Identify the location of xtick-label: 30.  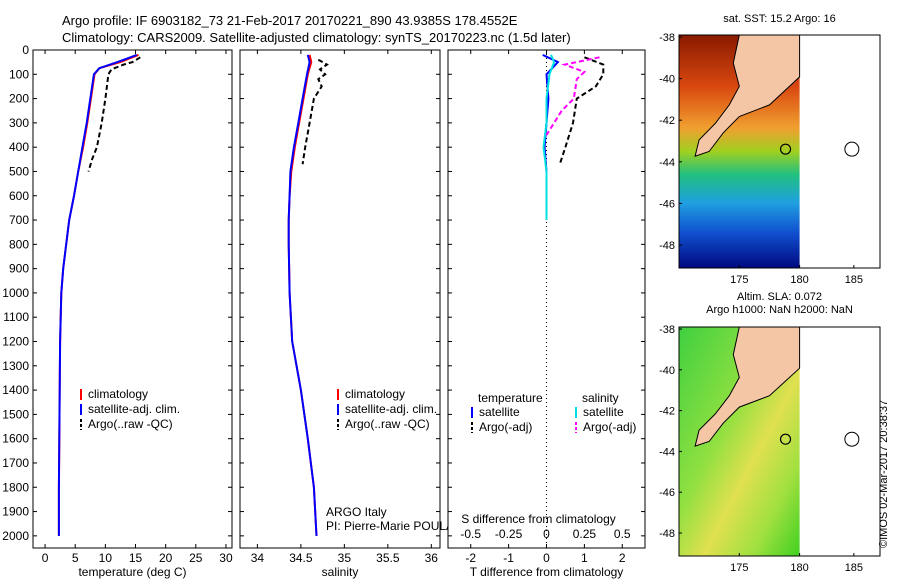
(226, 558).